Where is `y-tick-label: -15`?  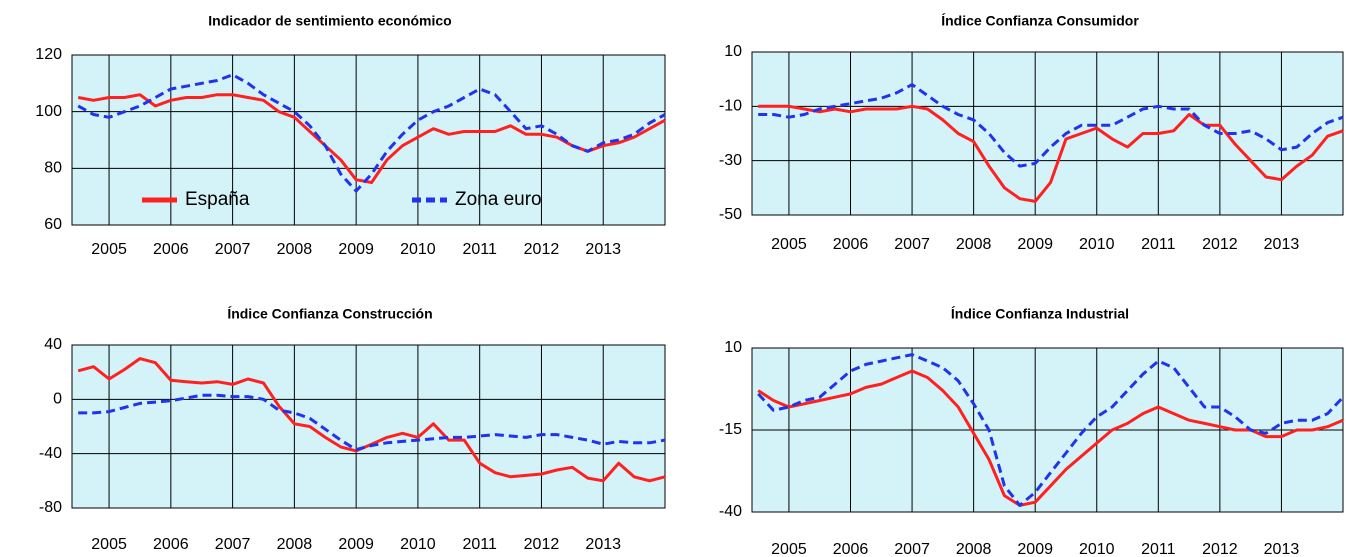
y-tick-label: -15 is located at coordinates (730, 429).